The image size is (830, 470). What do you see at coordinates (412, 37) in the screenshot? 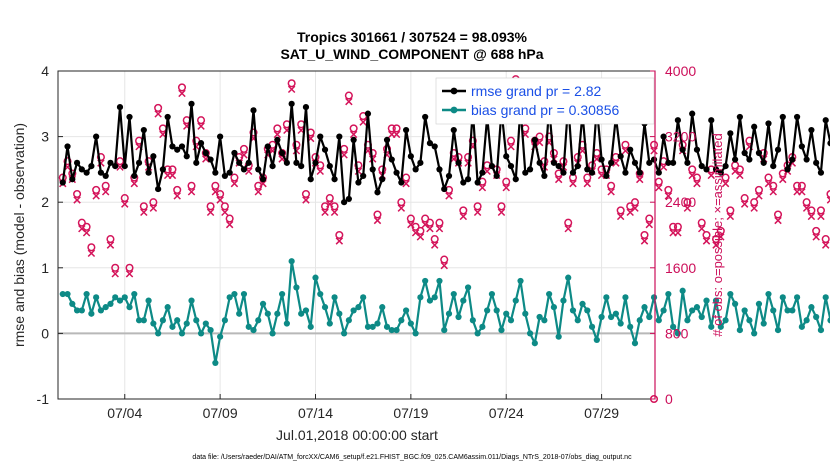
I see `chart-title: Tropics 301661 / 307524 = 98.093%` at bounding box center [412, 37].